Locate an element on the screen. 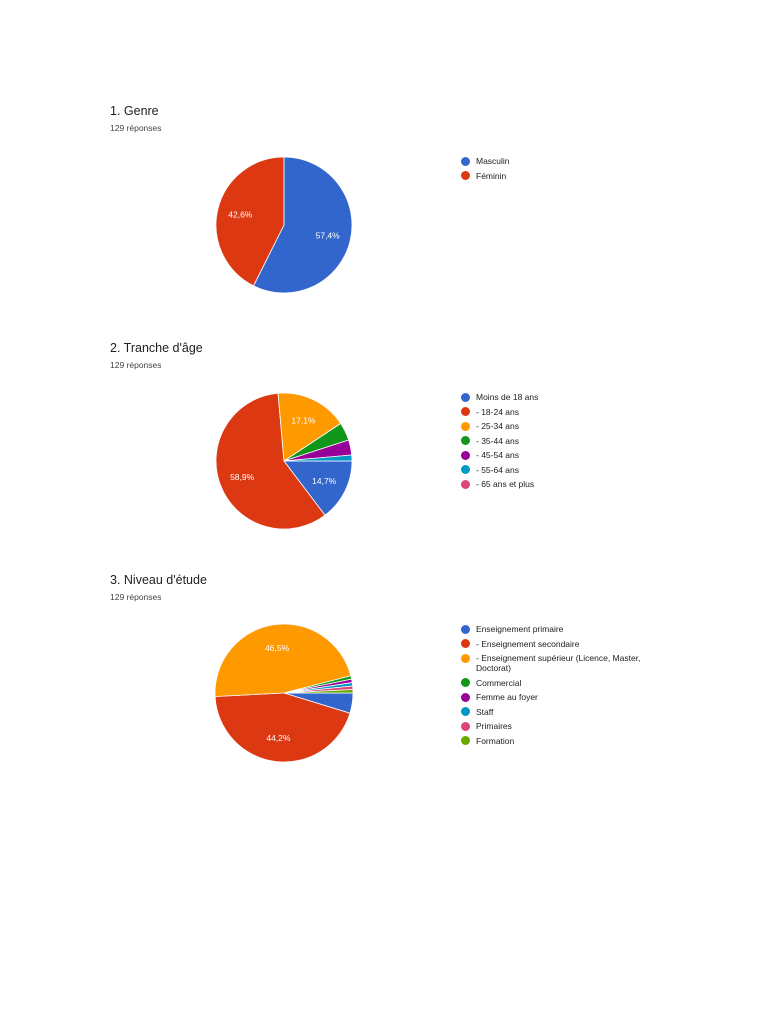 This screenshot has width=768, height=1024. legend-label: - 45-54 ans is located at coordinates (497, 455).